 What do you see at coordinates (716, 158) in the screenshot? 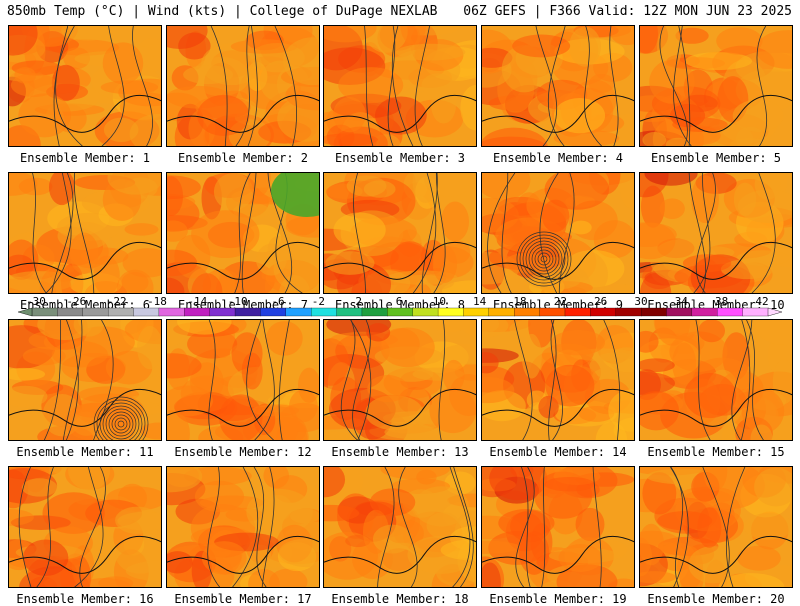
I see `panel-label: Ensemble Member: 5` at bounding box center [716, 158].